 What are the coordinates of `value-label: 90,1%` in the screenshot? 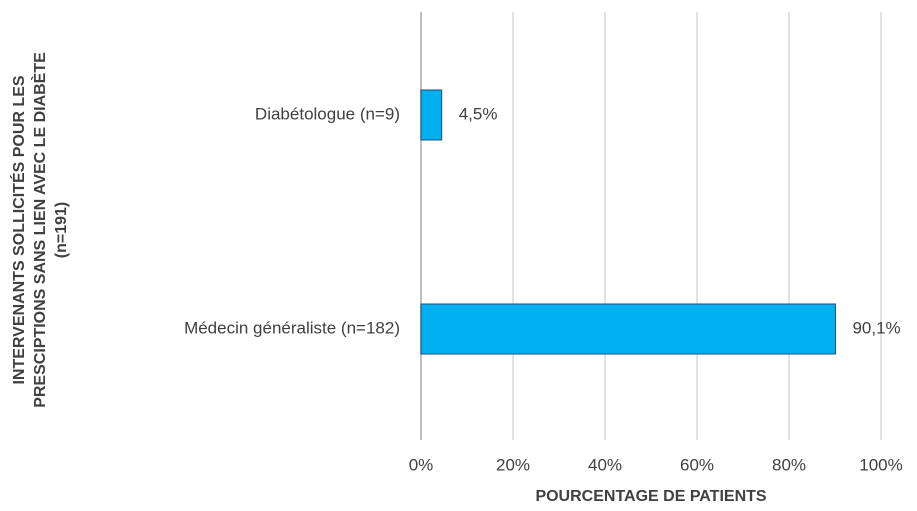 It's located at (876, 327).